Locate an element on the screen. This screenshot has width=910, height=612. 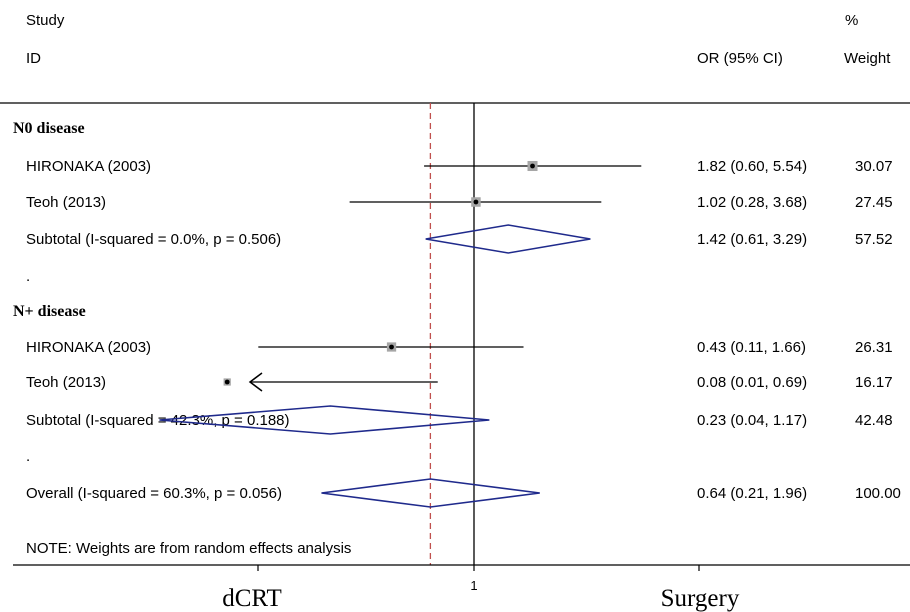
subtotal-ci-text: 0.23 (0.04, 1.17) is located at coordinates (752, 420).